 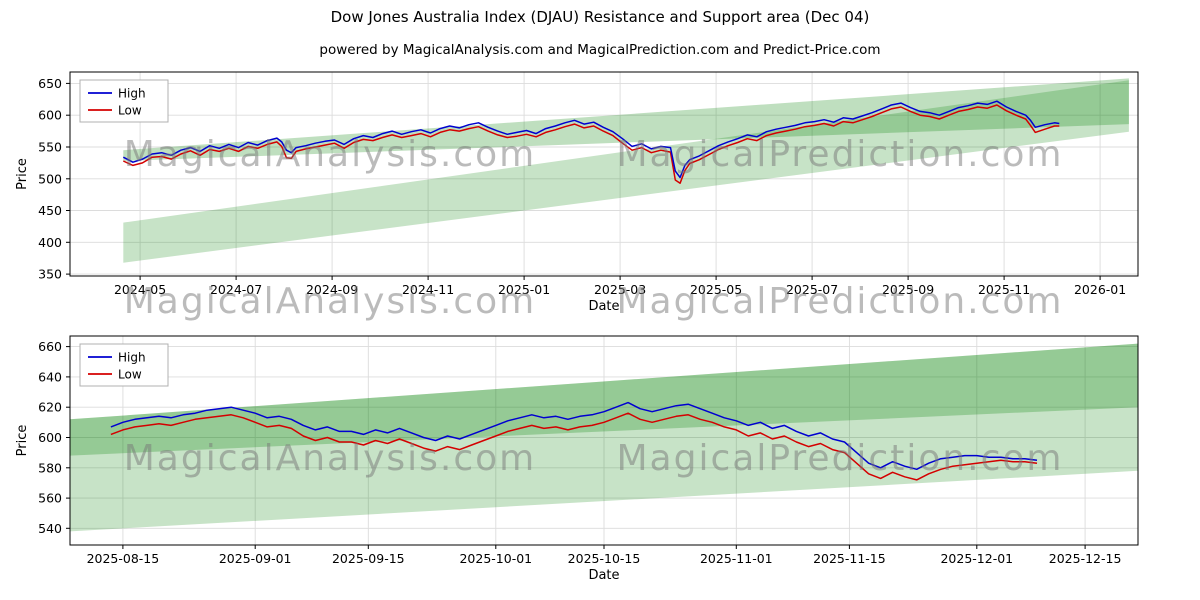 What do you see at coordinates (620, 289) in the screenshot?
I see `x-tick-label: 2025-03` at bounding box center [620, 289].